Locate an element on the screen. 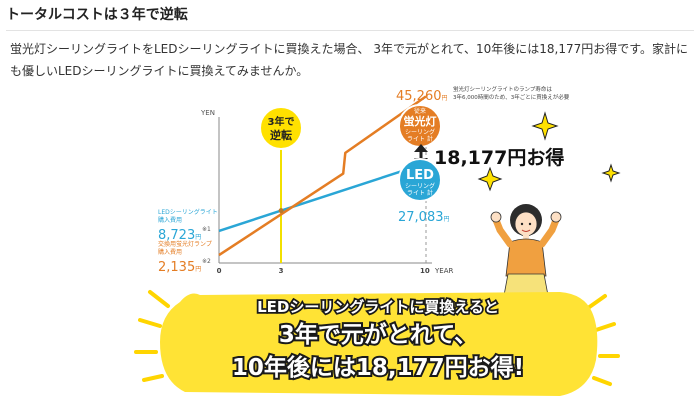 This screenshot has height=400, width=700. led-start-note: ※1 is located at coordinates (206, 229).